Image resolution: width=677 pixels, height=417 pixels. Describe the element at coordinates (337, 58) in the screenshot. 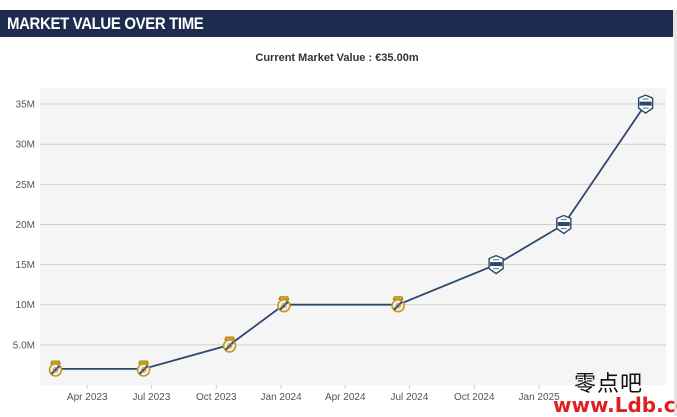

I see `chart-title: Current Market Value : €35.00m` at that location.